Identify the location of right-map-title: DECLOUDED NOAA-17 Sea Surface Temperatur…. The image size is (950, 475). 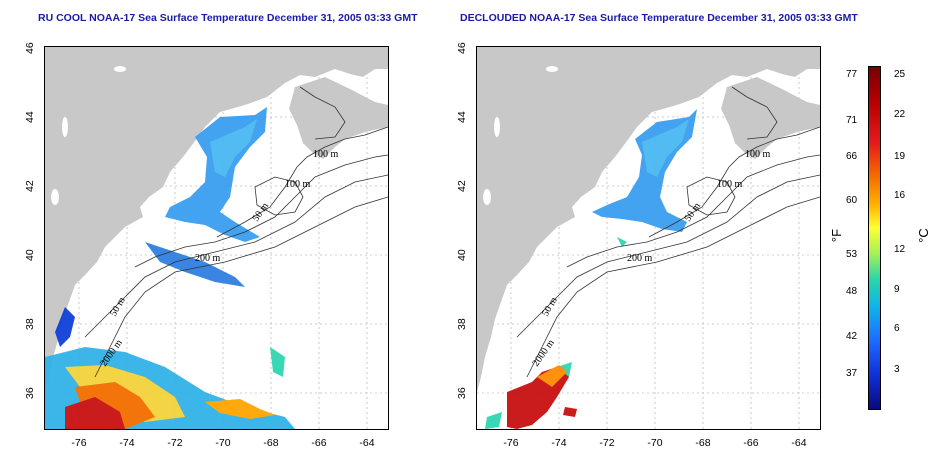
(659, 18).